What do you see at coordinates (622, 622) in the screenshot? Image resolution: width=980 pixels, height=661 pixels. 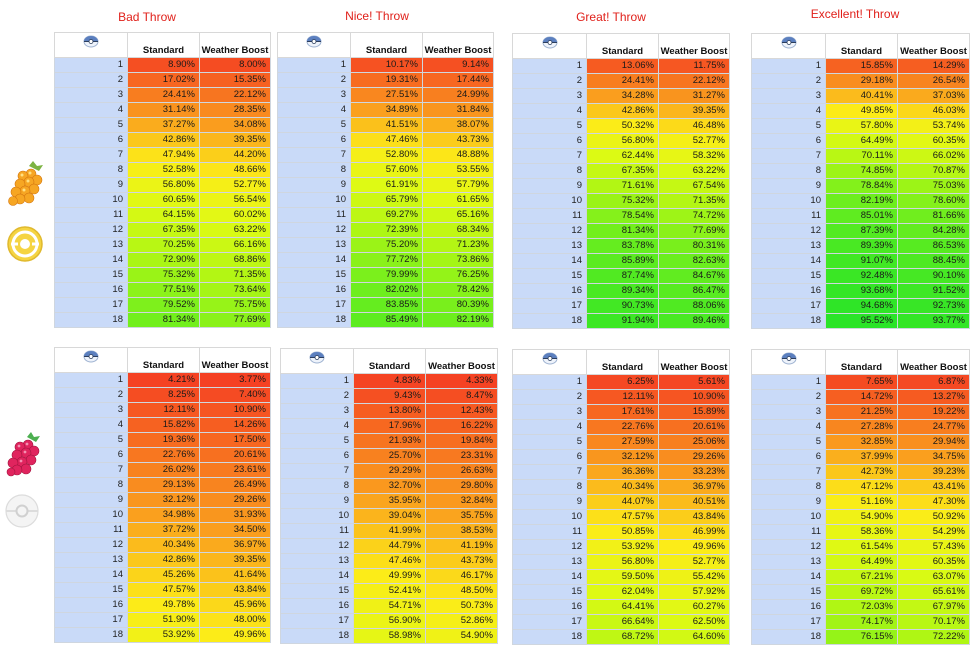 I see `standard-rate-cell: 66.64%` at bounding box center [622, 622].